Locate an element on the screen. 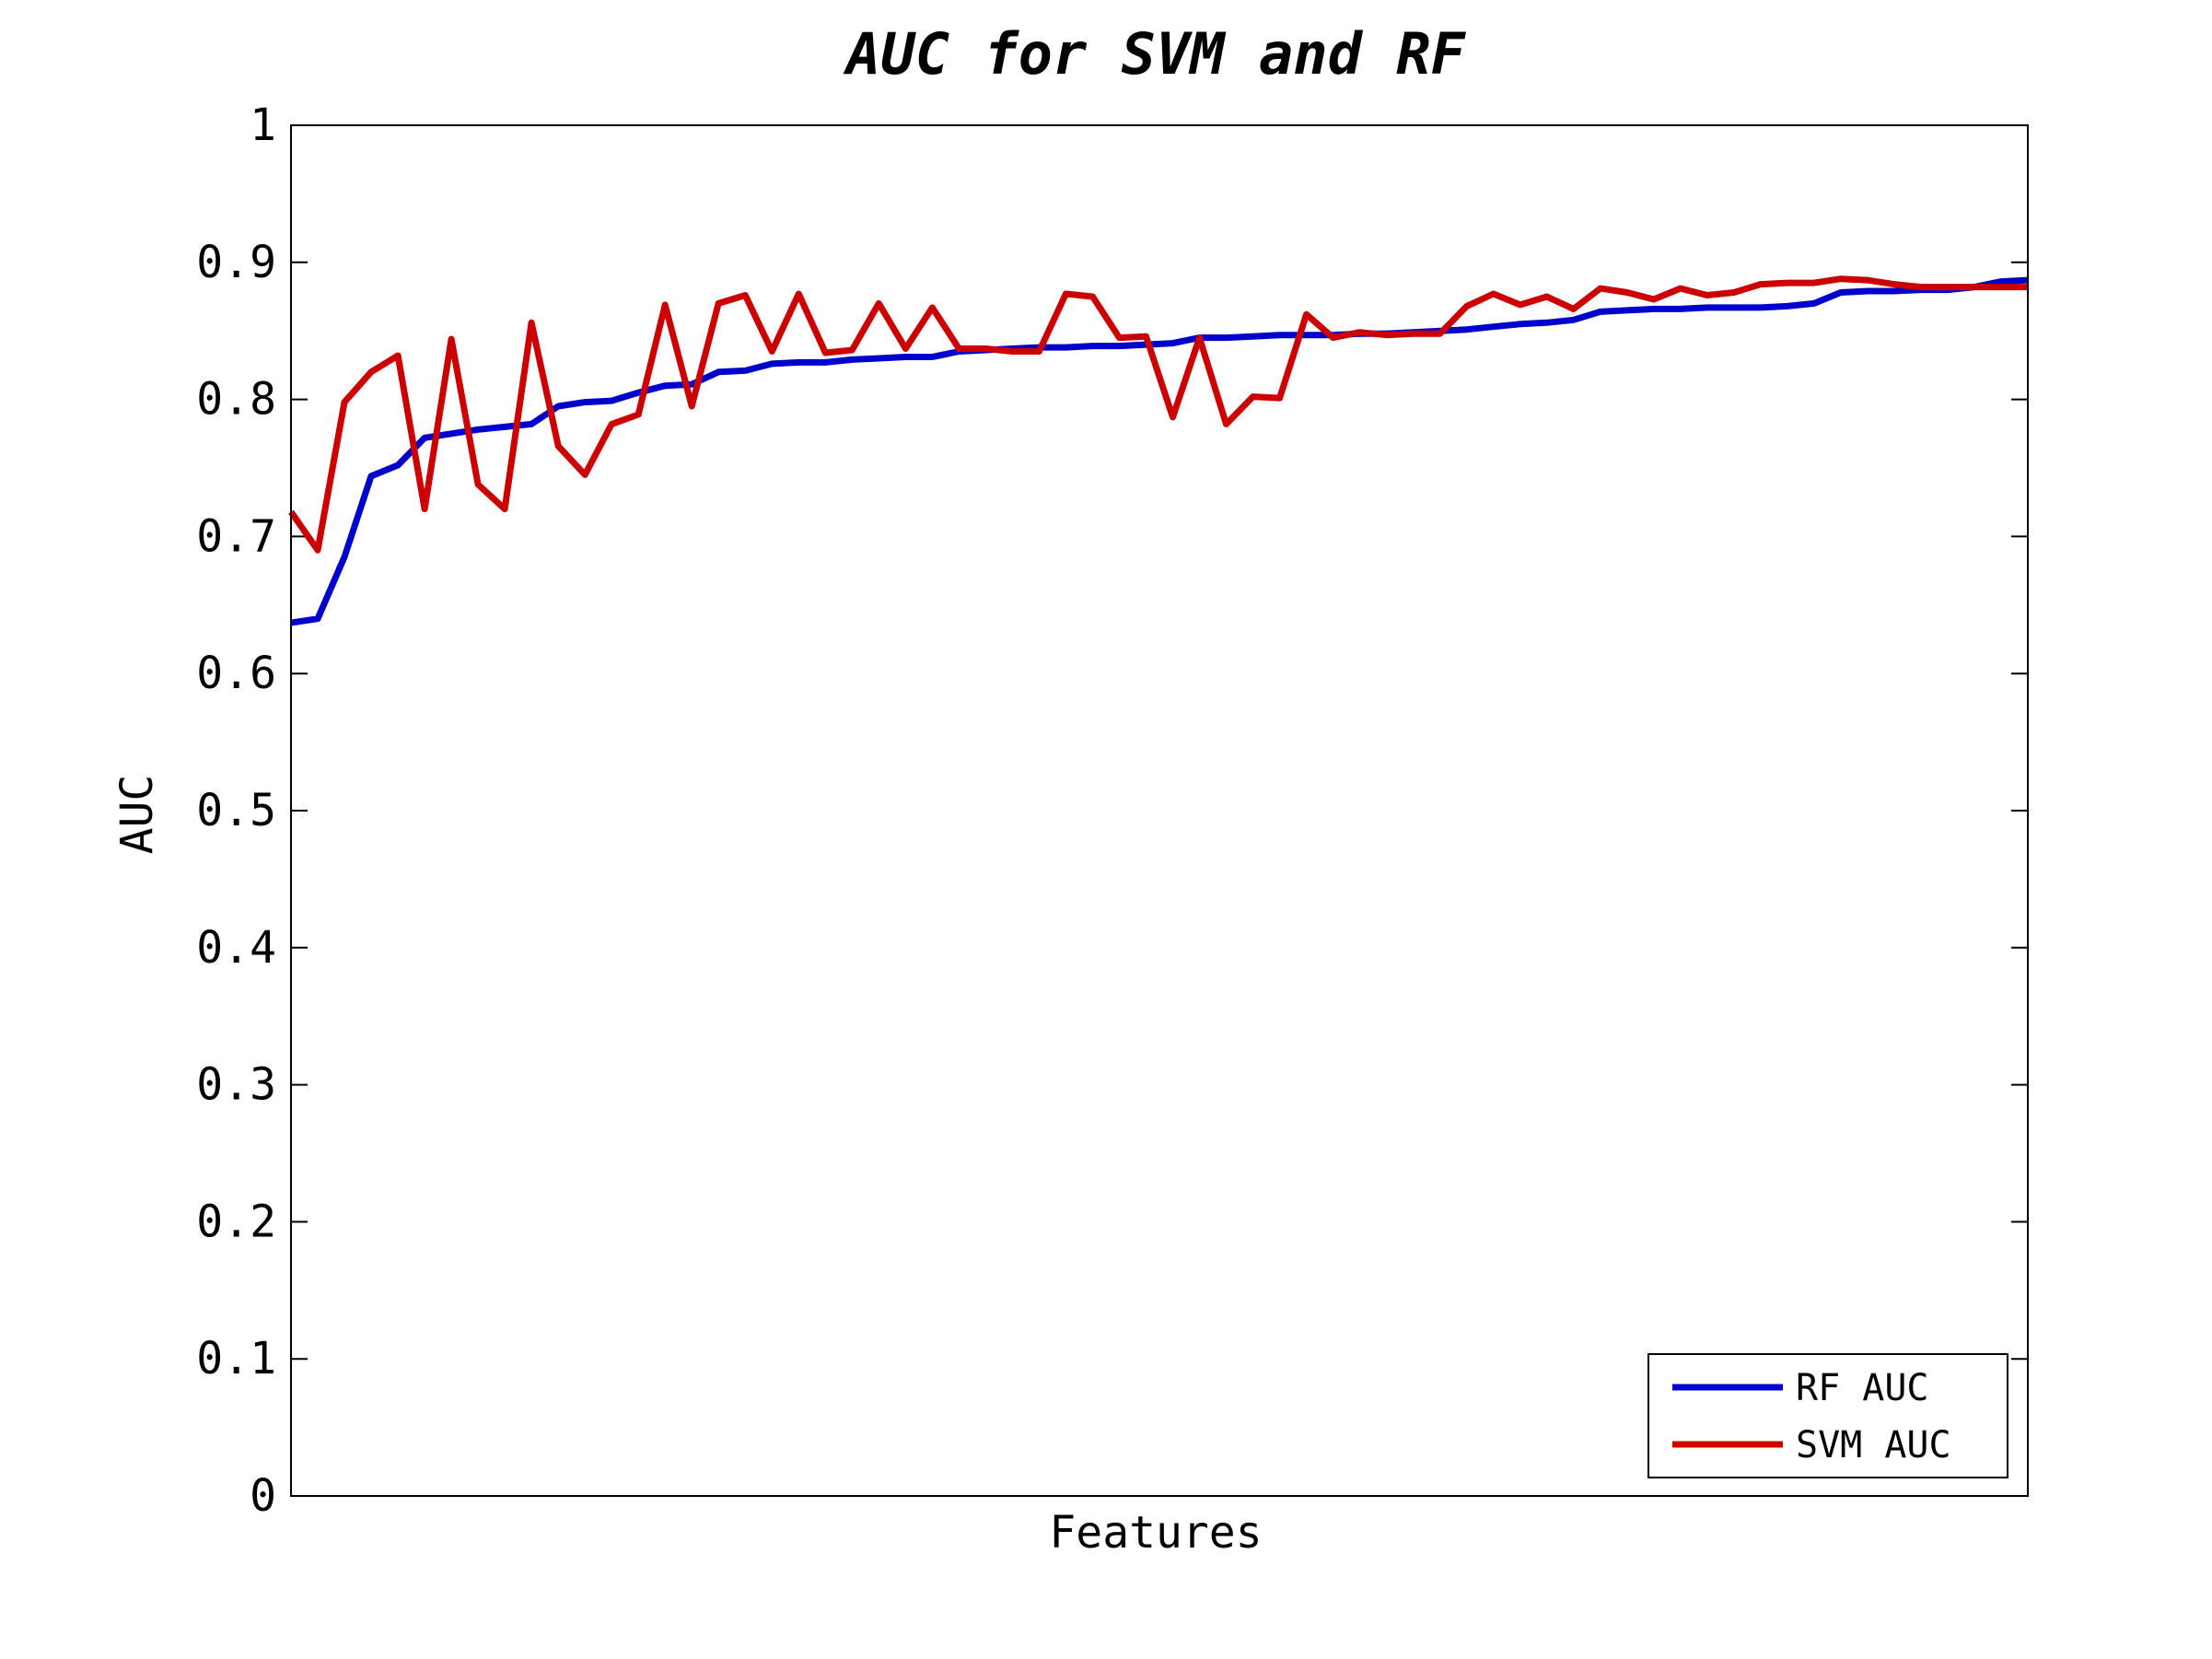  y-tick-label: 0.4 is located at coordinates (236, 948).